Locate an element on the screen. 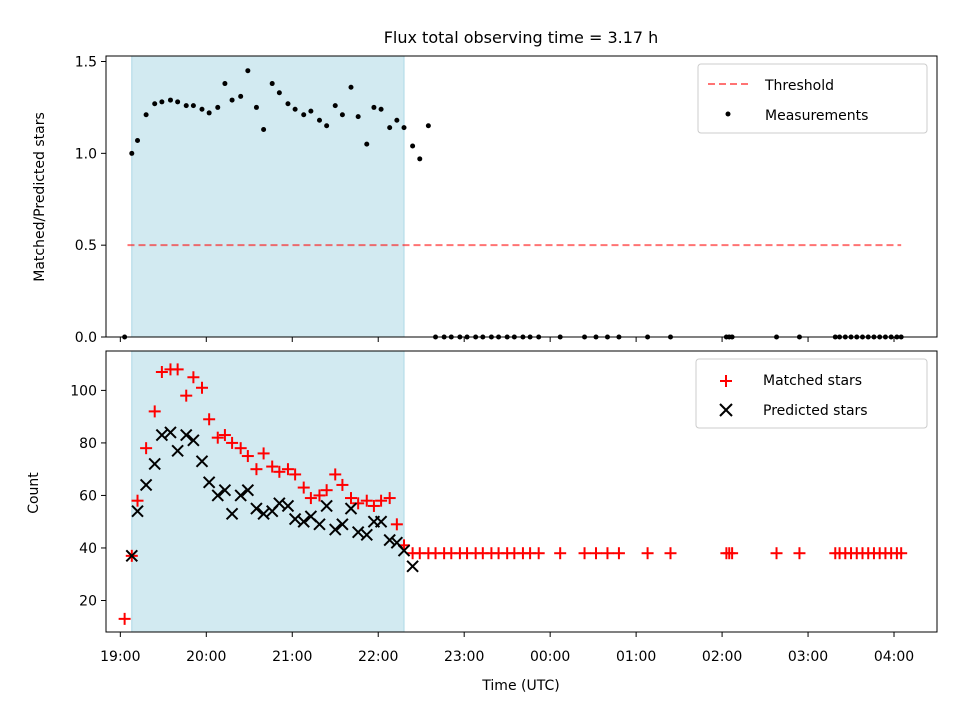 This screenshot has width=960, height=720. measurements-legend-swatch is located at coordinates (728, 114).